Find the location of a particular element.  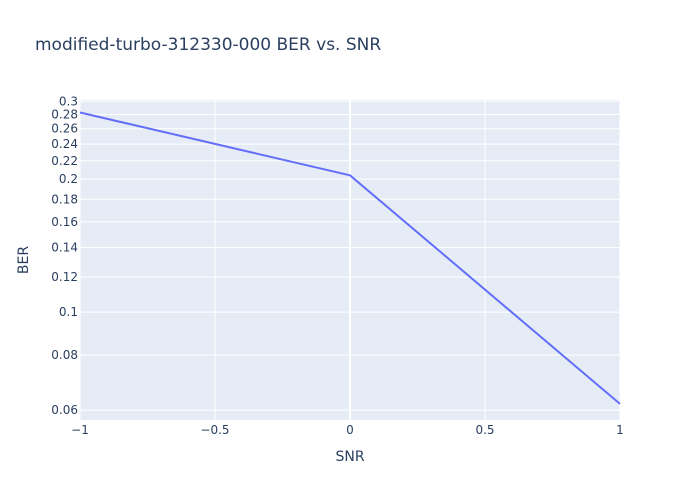

x-axis-title: SNR is located at coordinates (349, 457).